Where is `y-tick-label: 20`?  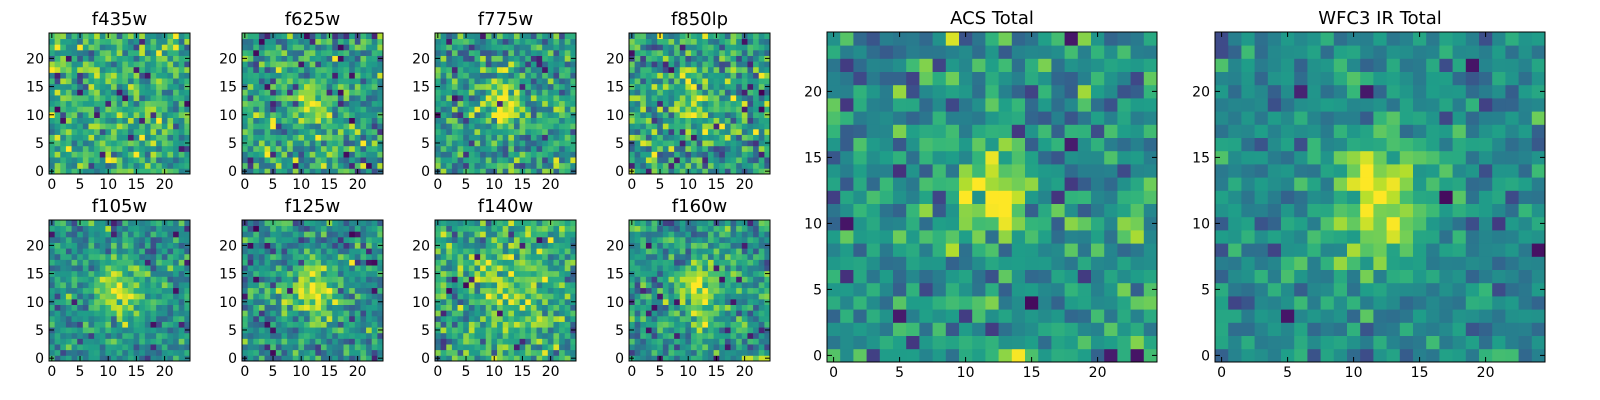 y-tick-label: 20 is located at coordinates (421, 246).